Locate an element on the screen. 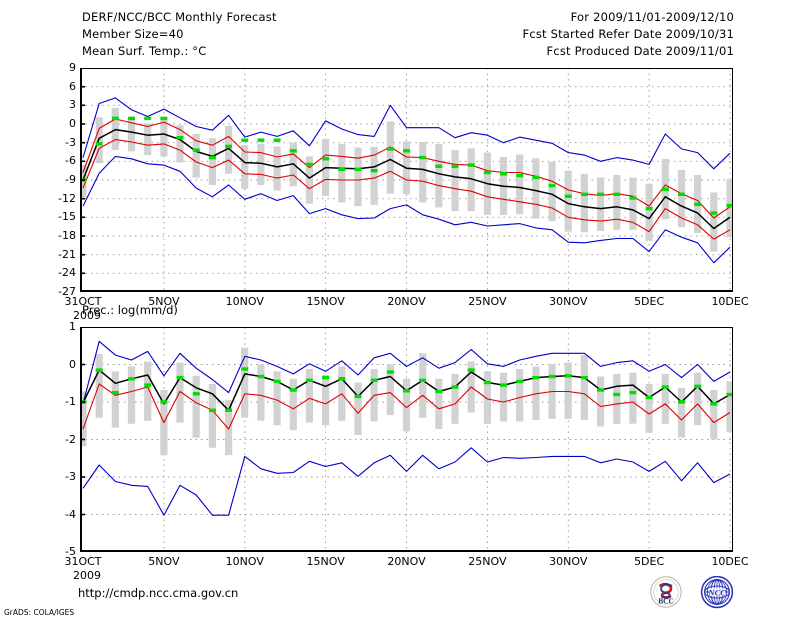 Image resolution: width=800 pixels, height=618 pixels. svg-text: BCC is located at coordinates (666, 601).